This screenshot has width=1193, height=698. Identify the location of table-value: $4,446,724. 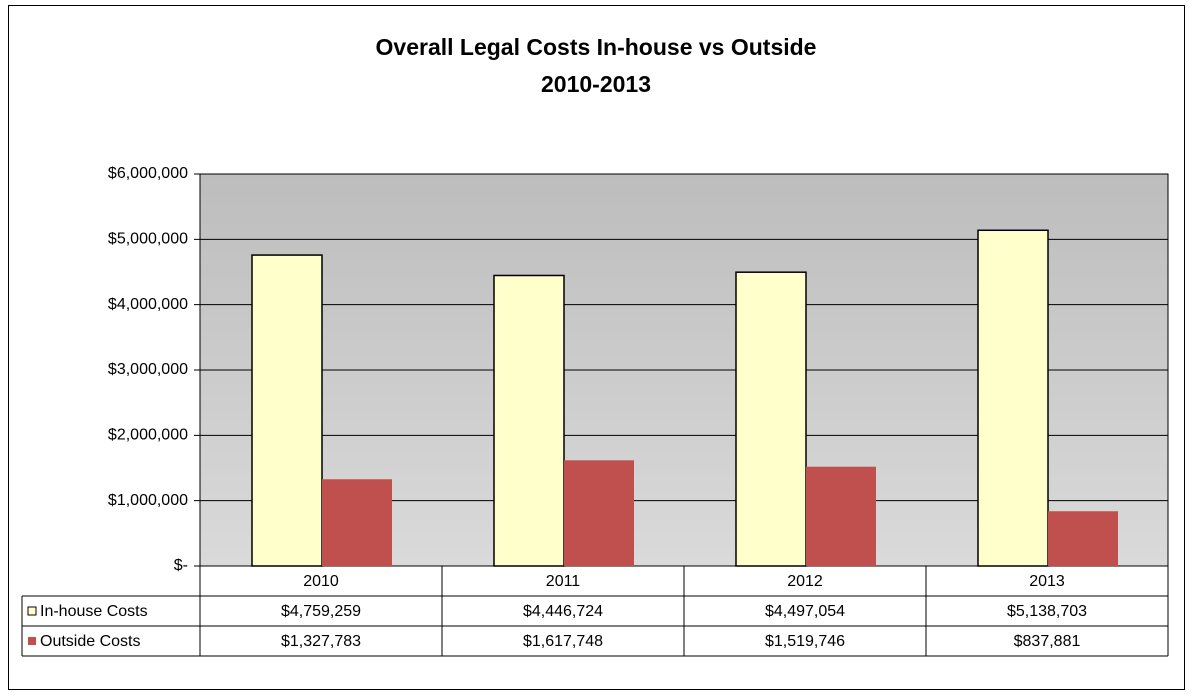
(563, 611).